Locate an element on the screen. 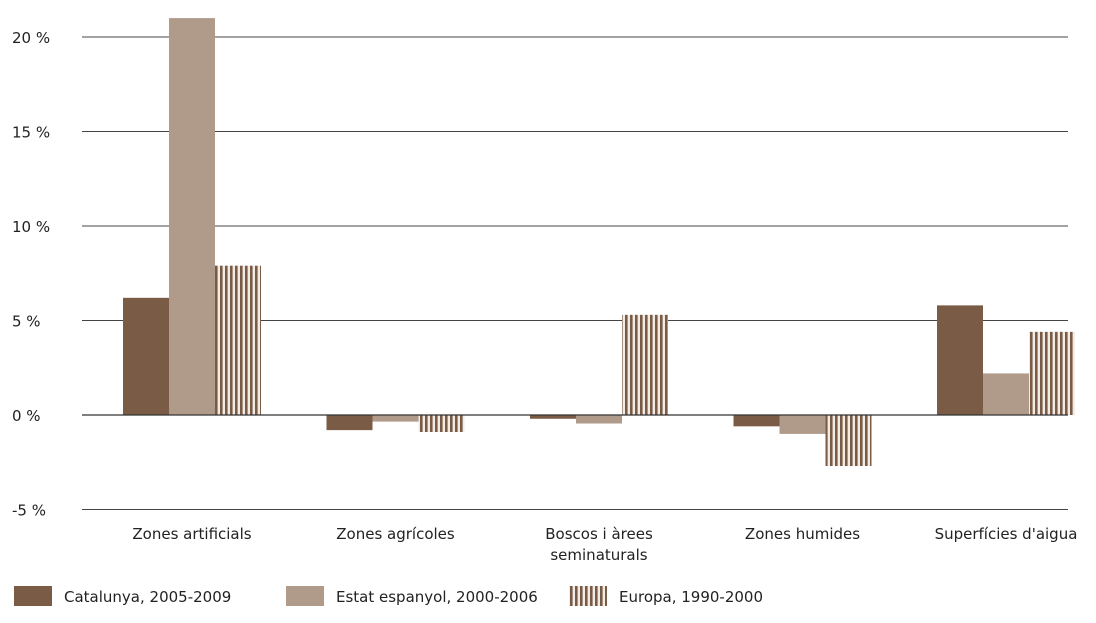 The height and width of the screenshot is (623, 1096). x-tick-label: Boscos i àrees is located at coordinates (599, 534).